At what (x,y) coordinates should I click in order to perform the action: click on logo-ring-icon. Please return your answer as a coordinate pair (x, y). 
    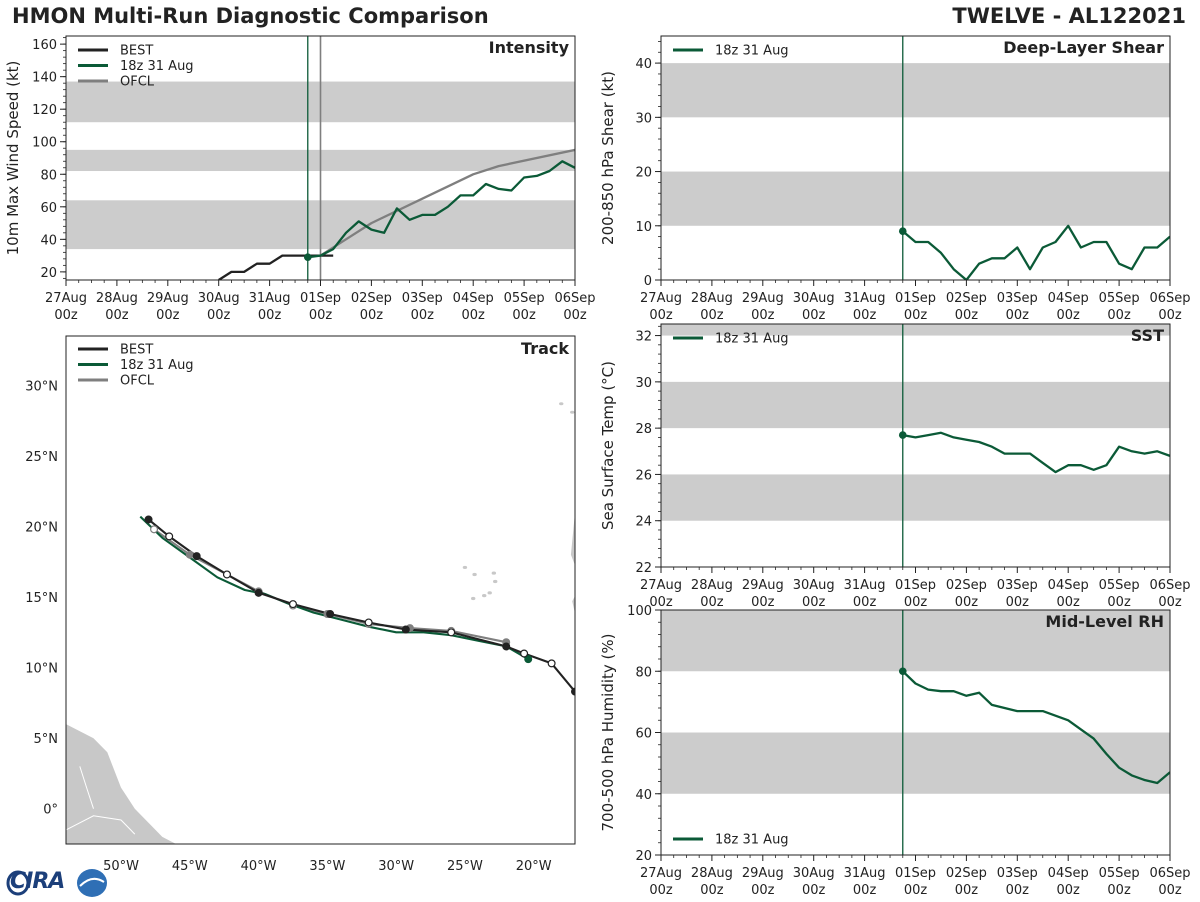
    Looking at the image, I should click on (18, 883).